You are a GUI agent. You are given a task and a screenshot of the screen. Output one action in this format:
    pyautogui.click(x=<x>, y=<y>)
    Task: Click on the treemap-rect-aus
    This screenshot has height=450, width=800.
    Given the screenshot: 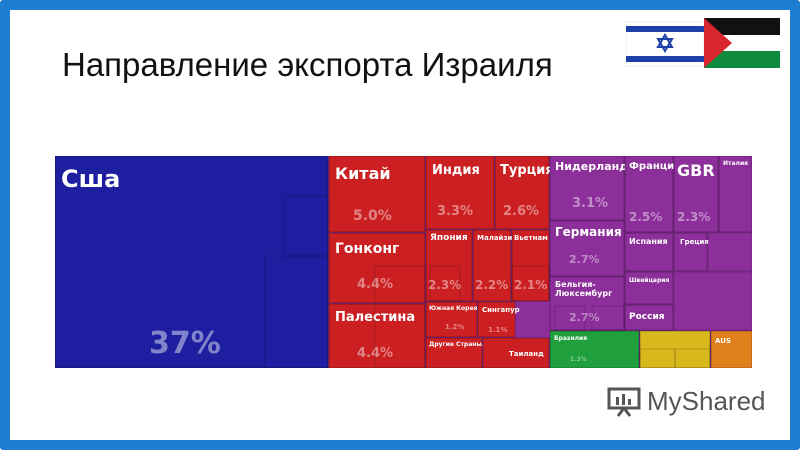 What is the action you would take?
    pyautogui.click(x=731, y=349)
    